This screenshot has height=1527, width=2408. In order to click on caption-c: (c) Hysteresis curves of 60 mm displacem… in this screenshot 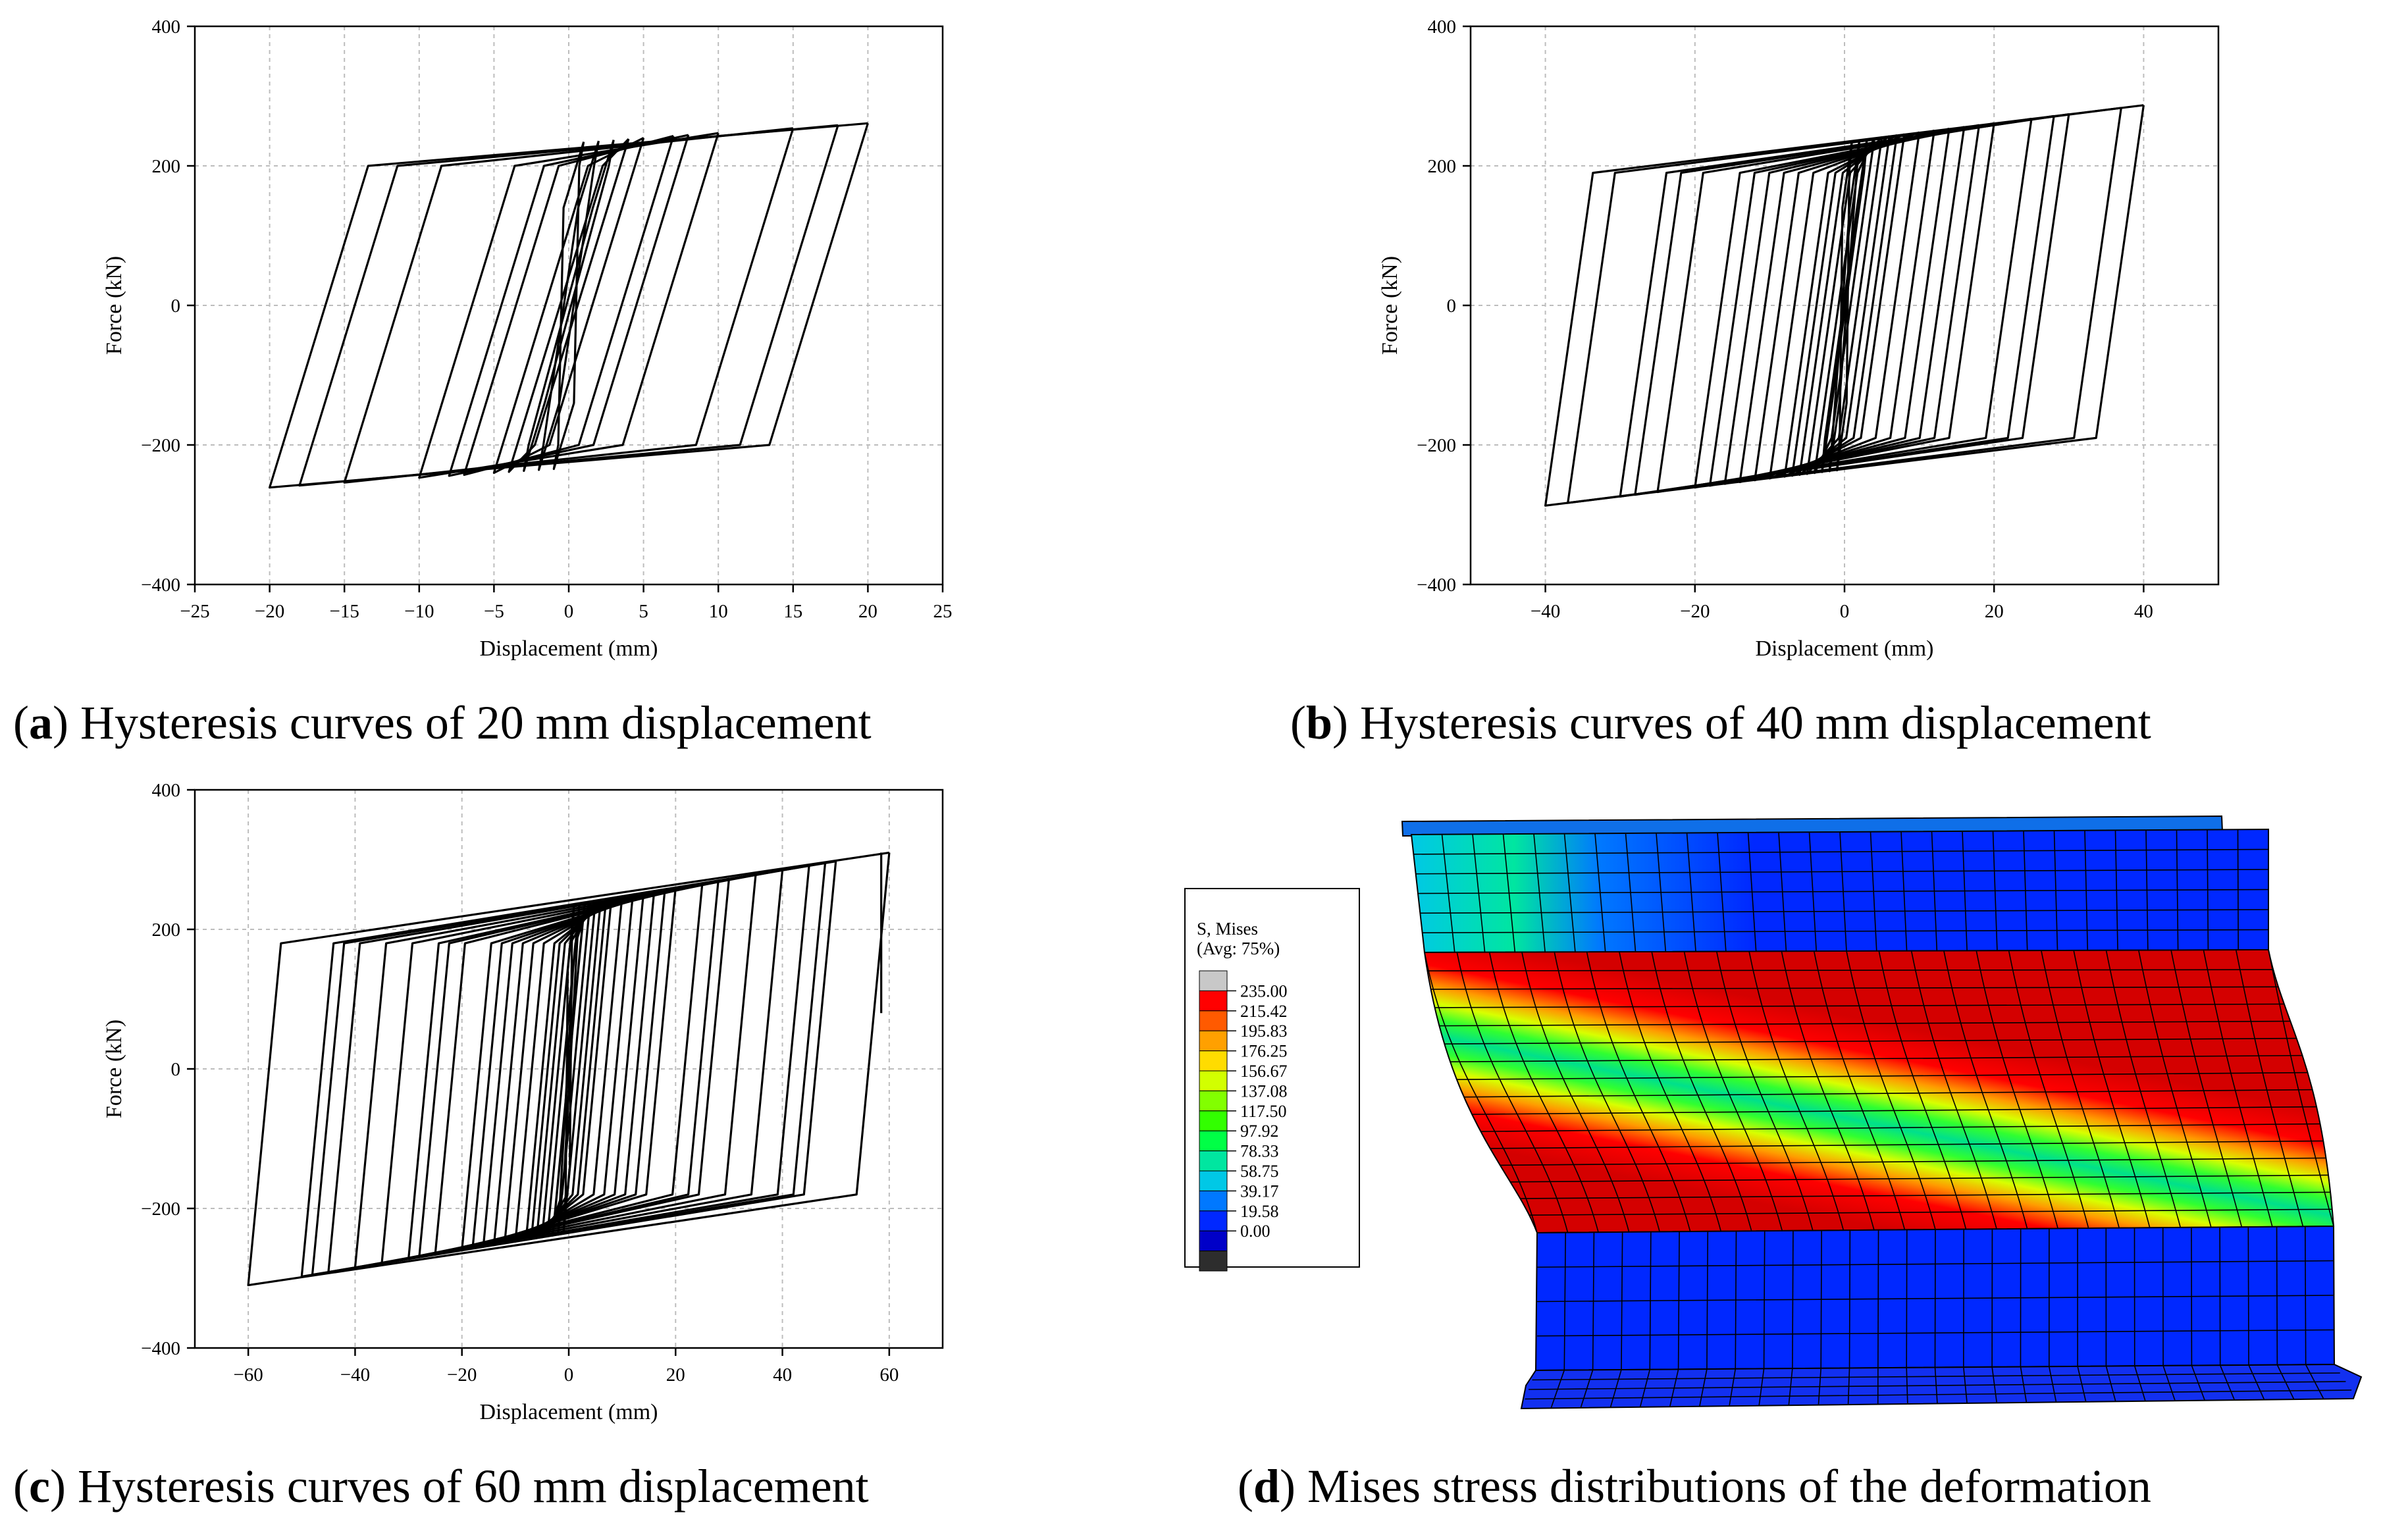, I will do `click(441, 1486)`.